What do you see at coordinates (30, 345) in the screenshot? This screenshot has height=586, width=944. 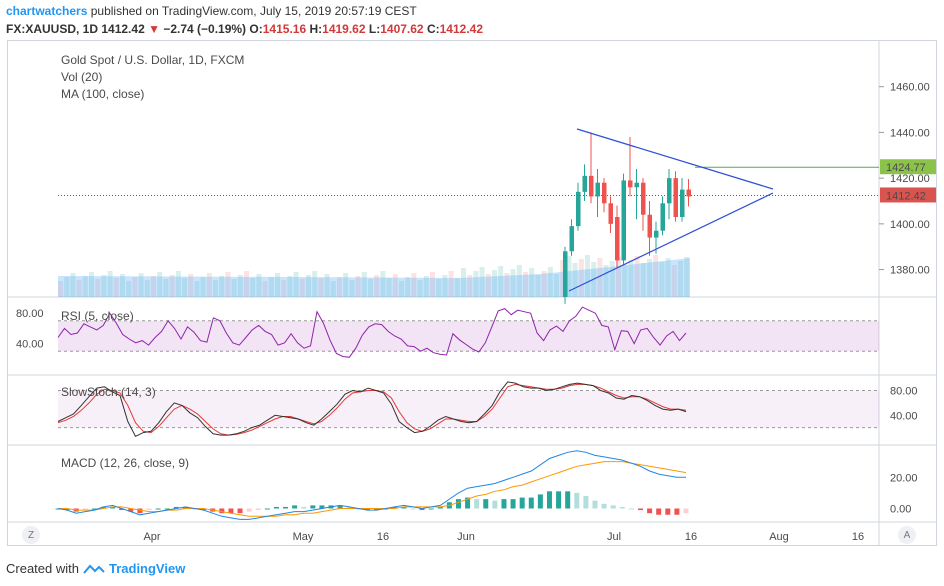 I see `rsi-tick-label: 40.00` at bounding box center [30, 345].